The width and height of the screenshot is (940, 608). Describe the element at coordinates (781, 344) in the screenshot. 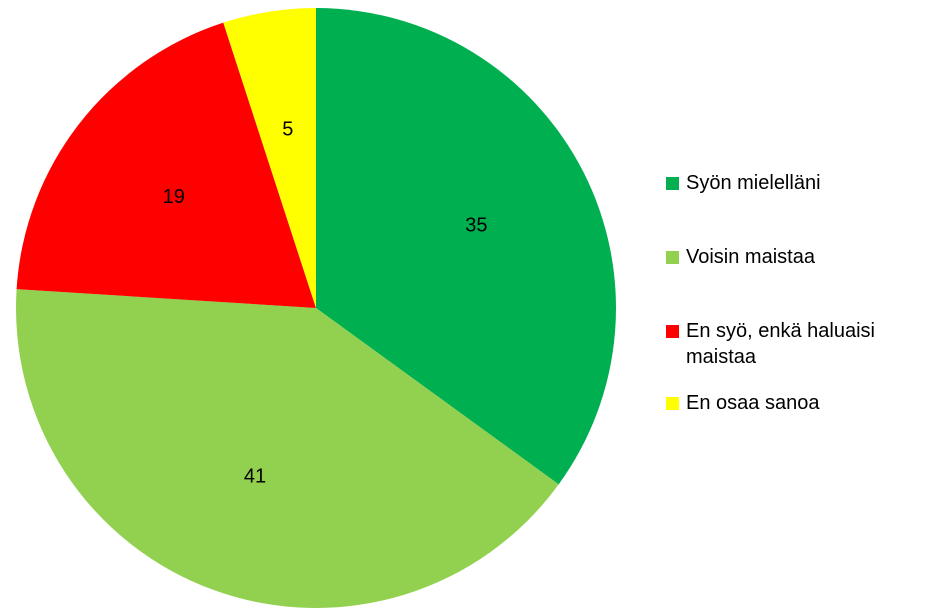

I see `legend-label: En syö, enkä haluaisi maistaa` at that location.